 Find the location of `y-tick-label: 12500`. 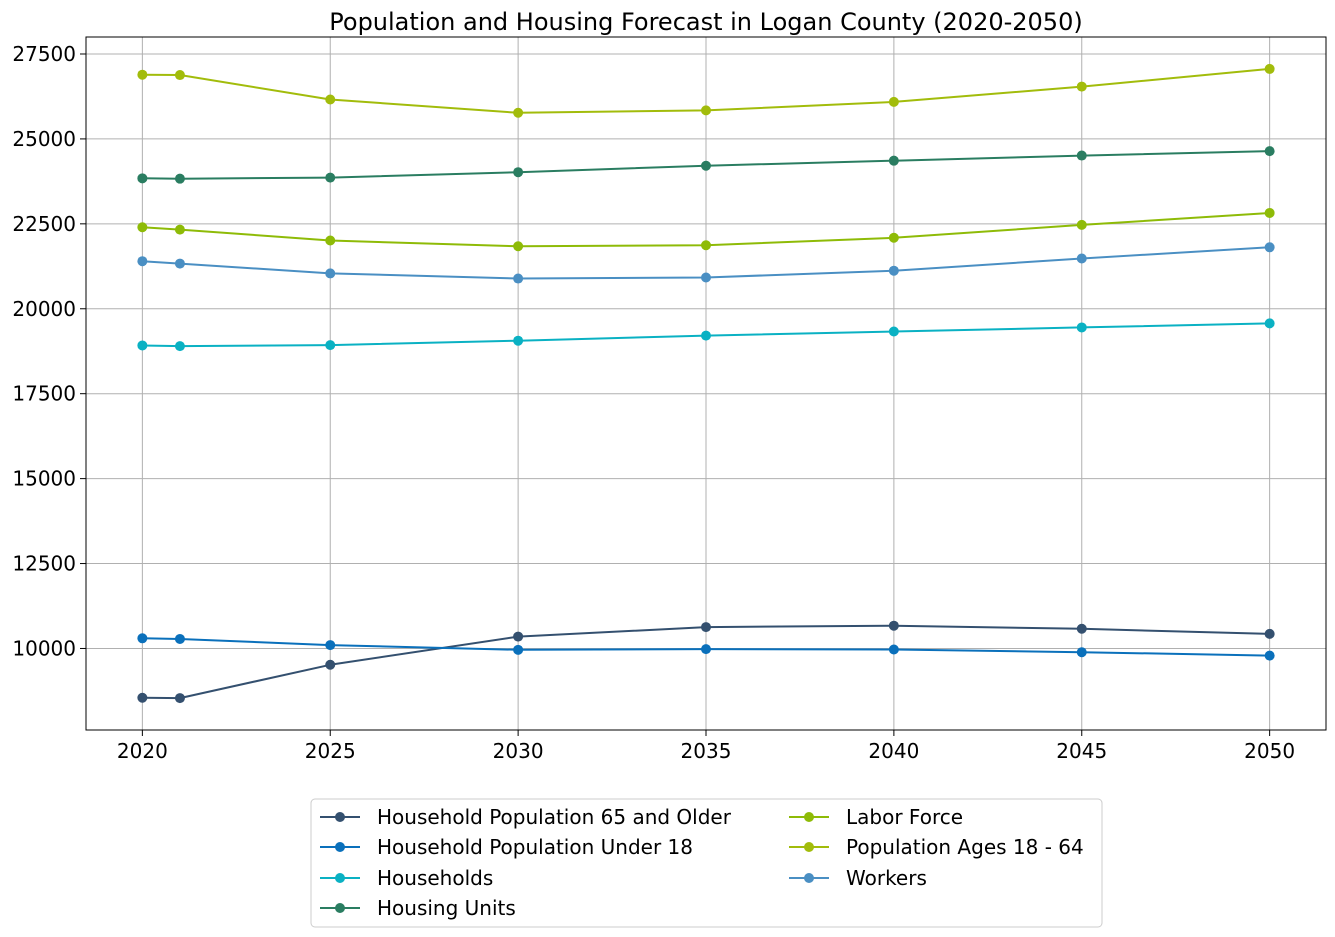

y-tick-label: 12500 is located at coordinates (44, 564).